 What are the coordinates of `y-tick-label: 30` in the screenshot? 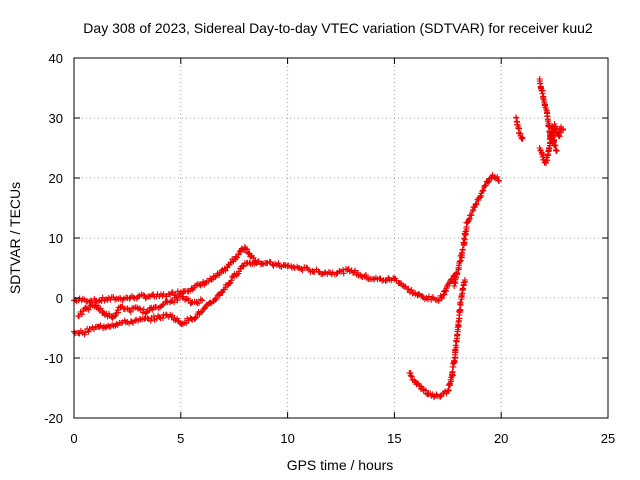 It's located at (56, 118).